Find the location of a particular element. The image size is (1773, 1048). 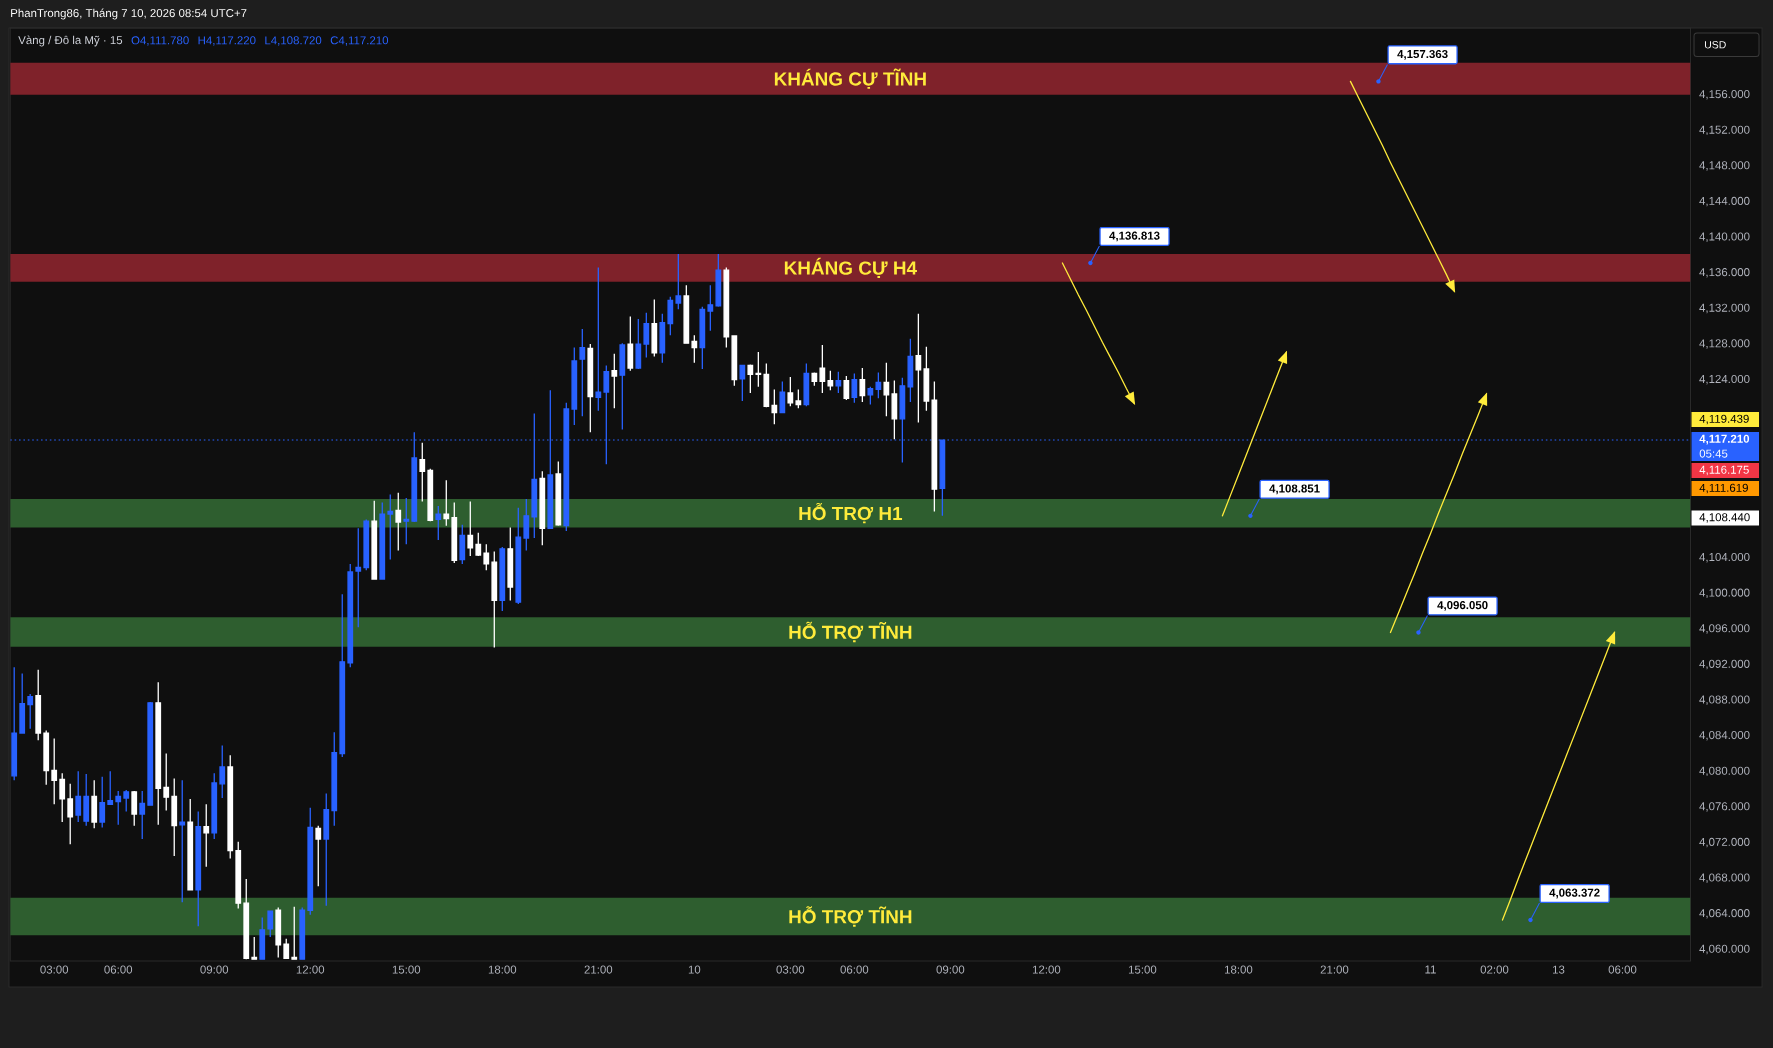

y-tick-label: 4,084.000 is located at coordinates (1724, 736).